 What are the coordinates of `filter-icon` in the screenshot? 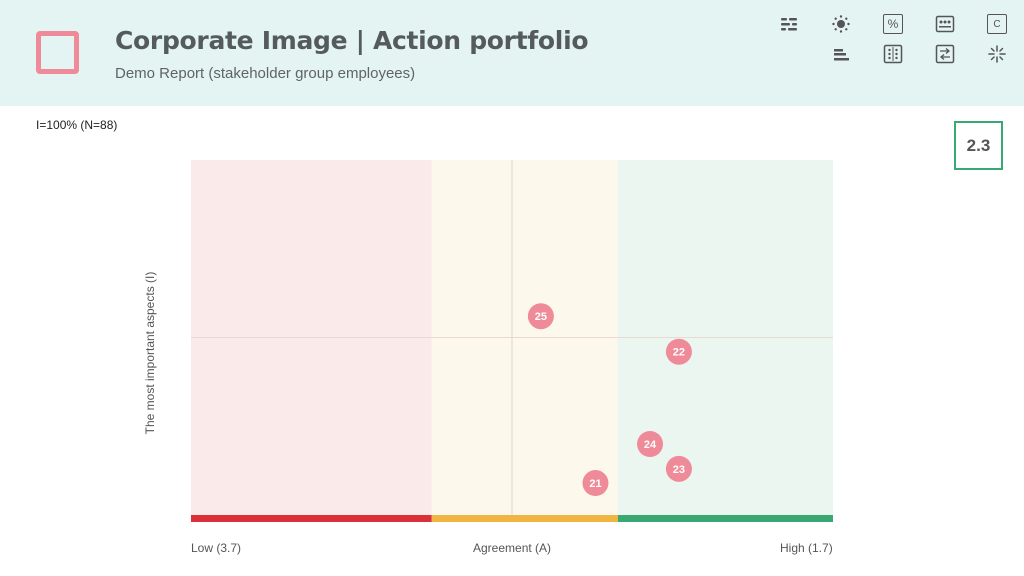 It's located at (789, 24).